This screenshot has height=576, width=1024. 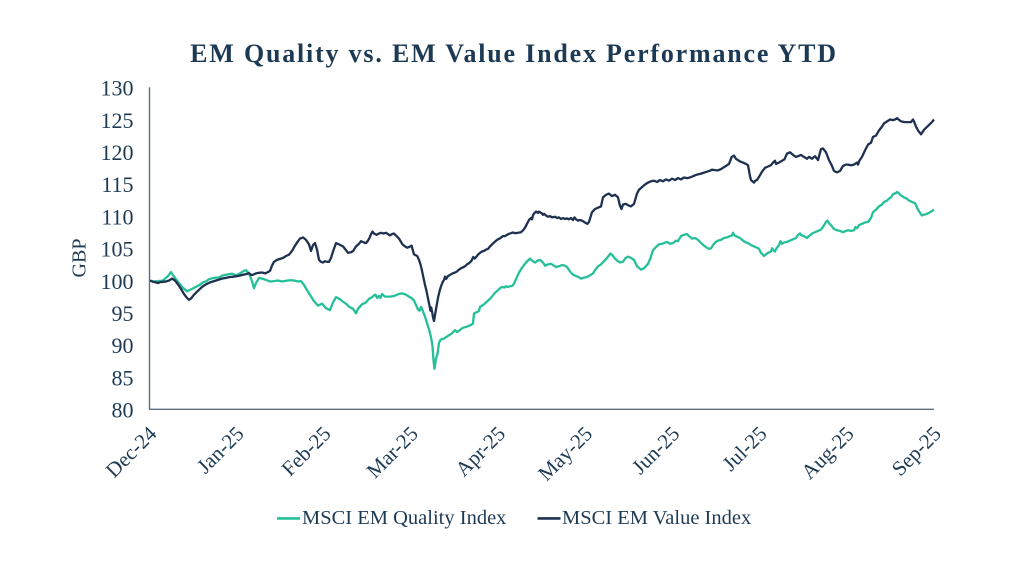 What do you see at coordinates (123, 410) in the screenshot?
I see `svg-text: 80` at bounding box center [123, 410].